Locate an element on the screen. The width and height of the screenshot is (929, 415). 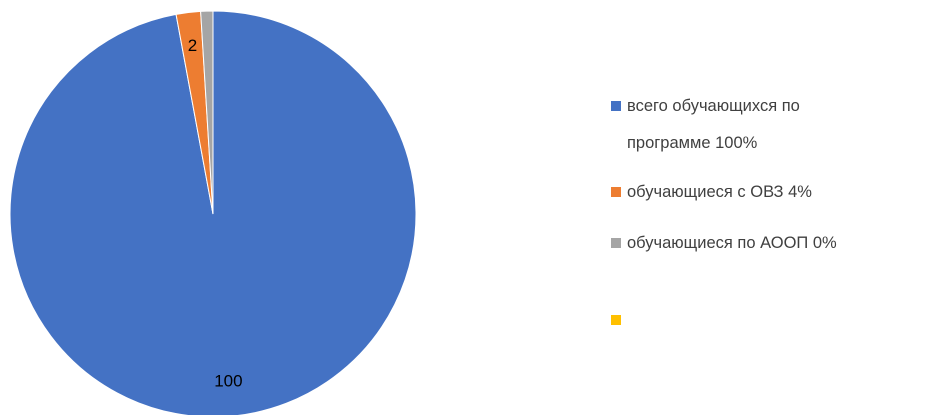
legend-item: обучающиеся с ОВЗ 4% is located at coordinates (711, 192).